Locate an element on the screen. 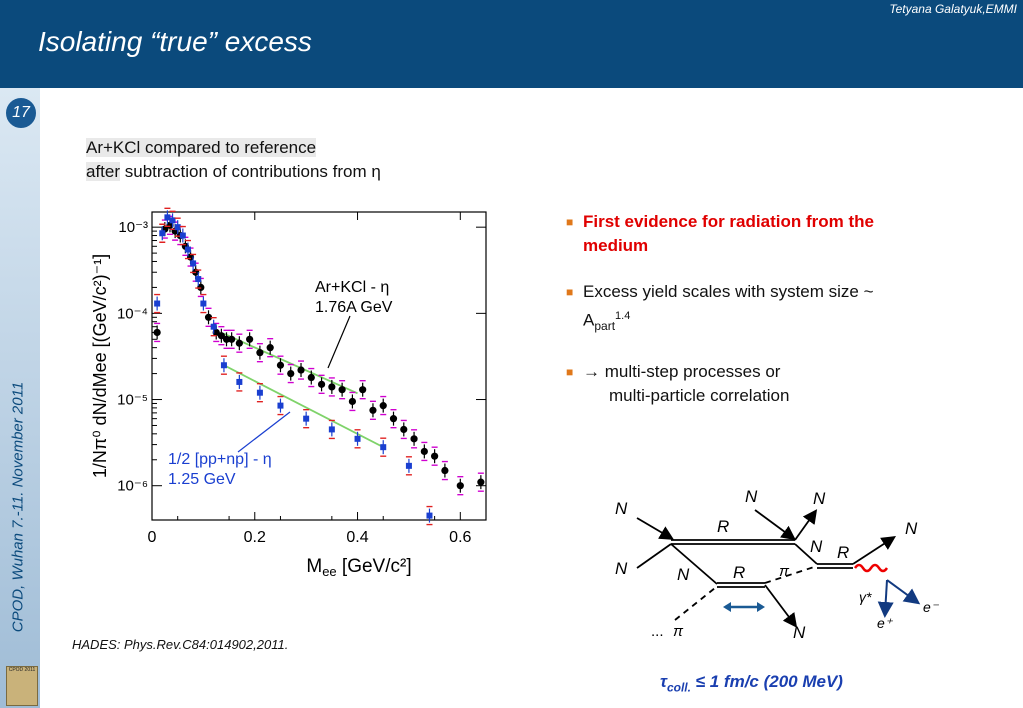 This screenshot has width=1023, height=708. plot-frame is located at coordinates (319, 366).